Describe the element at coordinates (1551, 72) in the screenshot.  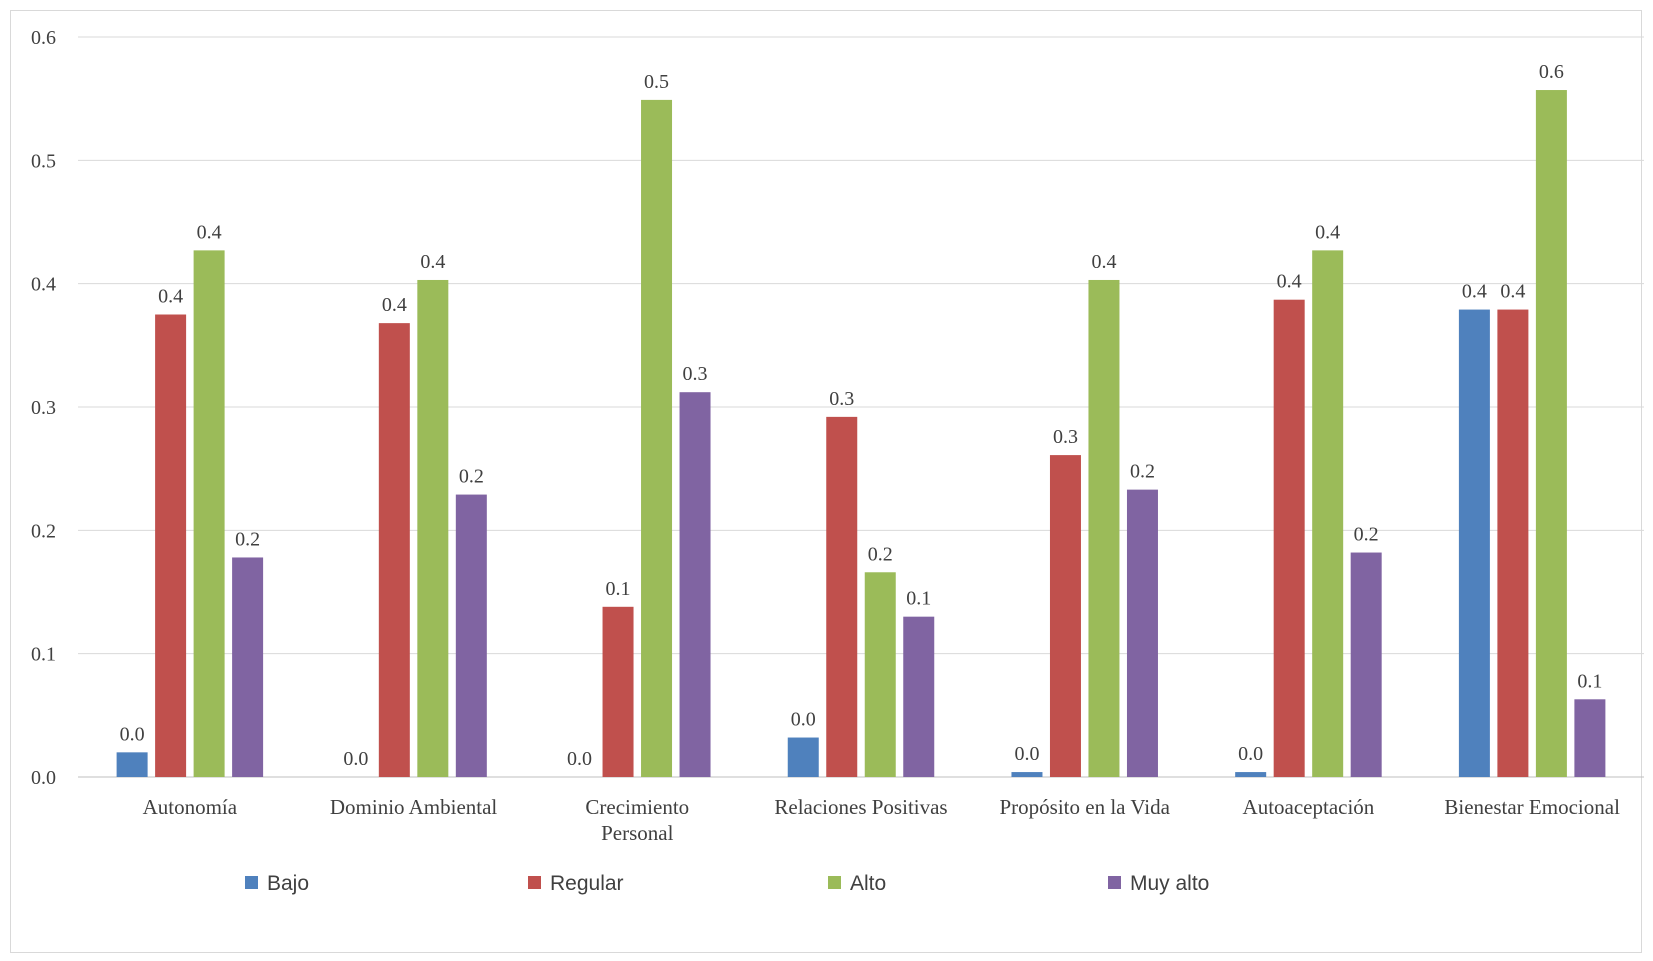
I see `data-label: 0.6` at that location.